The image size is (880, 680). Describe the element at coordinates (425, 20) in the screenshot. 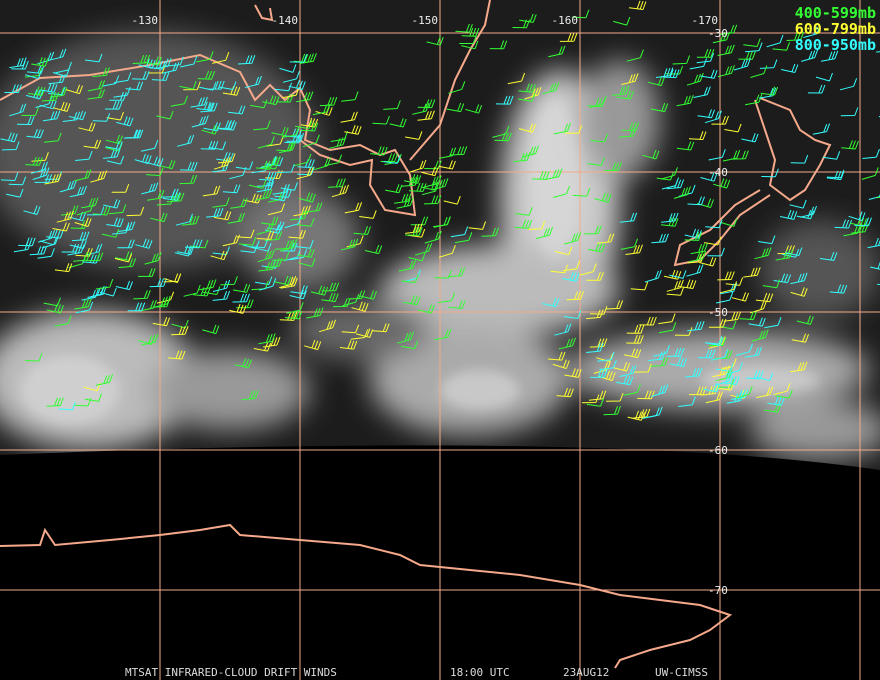

I see `longitude-label: -150` at that location.